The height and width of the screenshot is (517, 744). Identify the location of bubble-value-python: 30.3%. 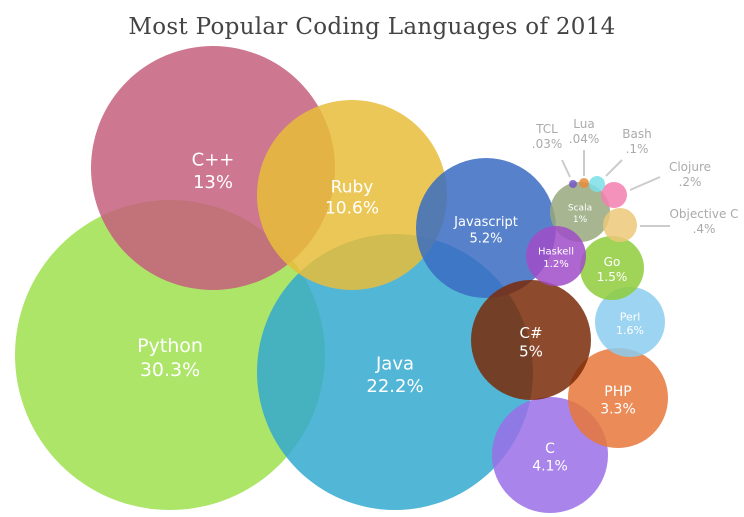
(170, 370).